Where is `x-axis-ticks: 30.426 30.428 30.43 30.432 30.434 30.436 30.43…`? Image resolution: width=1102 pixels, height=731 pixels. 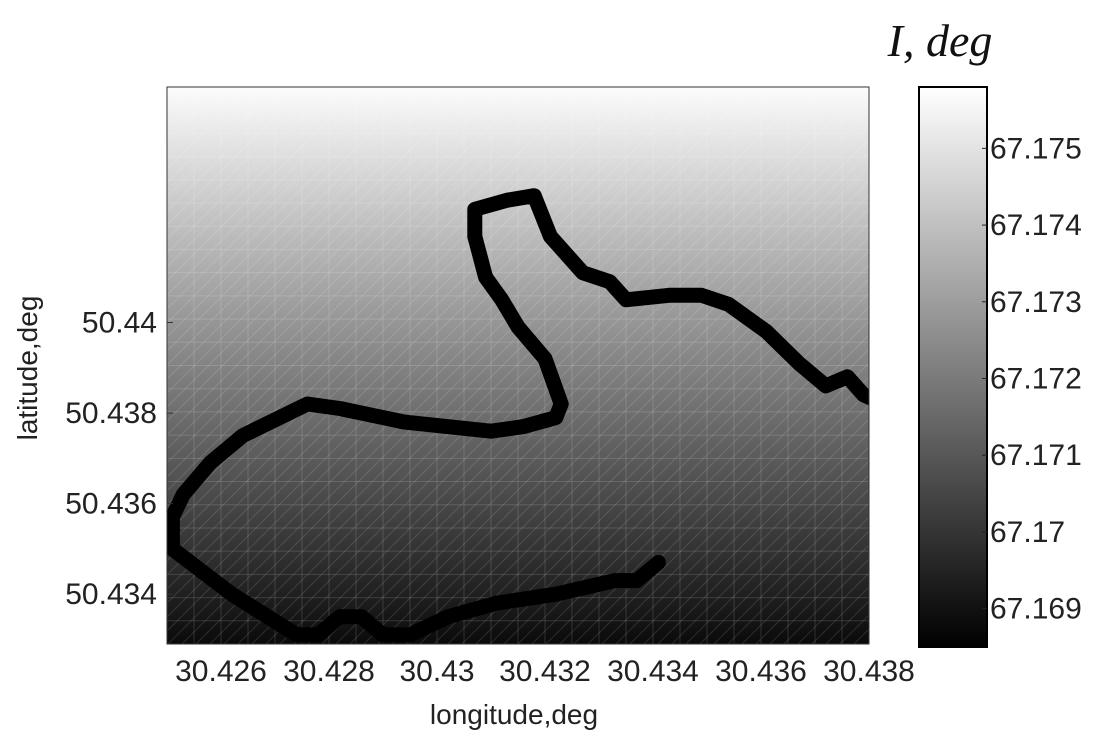
x-axis-ticks: 30.426 30.428 30.43 30.432 30.434 30.436 30.43… is located at coordinates (545, 663).